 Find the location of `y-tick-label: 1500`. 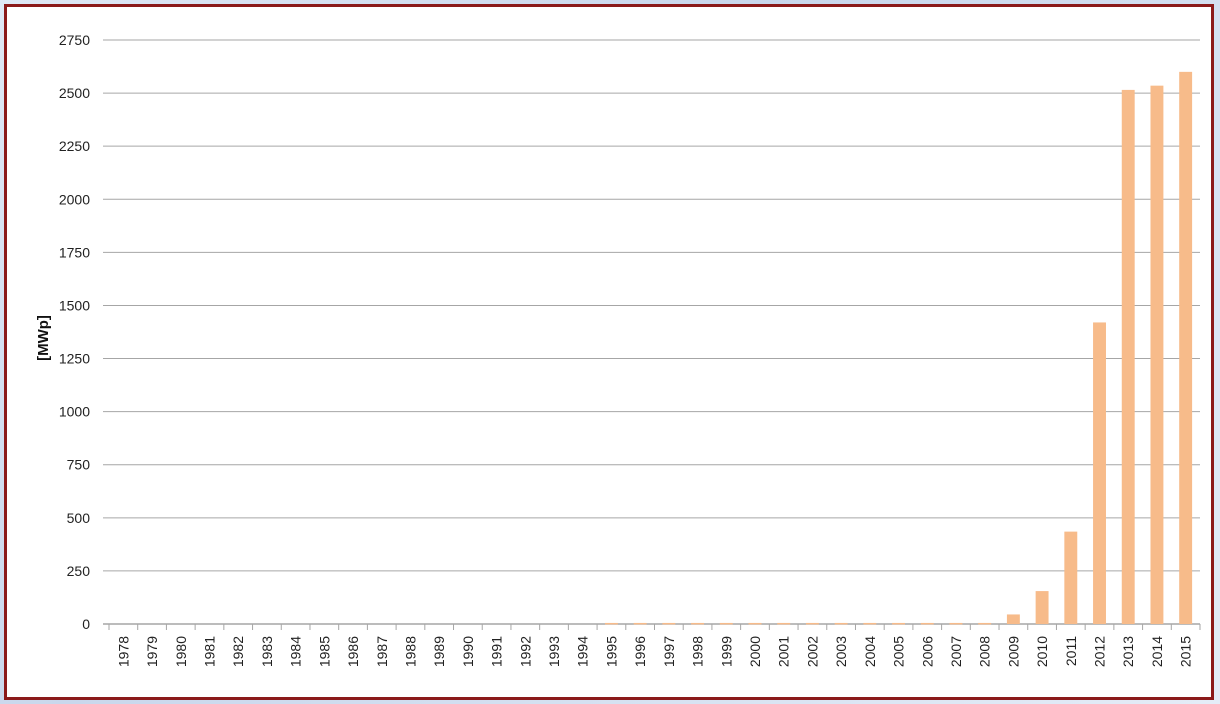

y-tick-label: 1500 is located at coordinates (74, 305).